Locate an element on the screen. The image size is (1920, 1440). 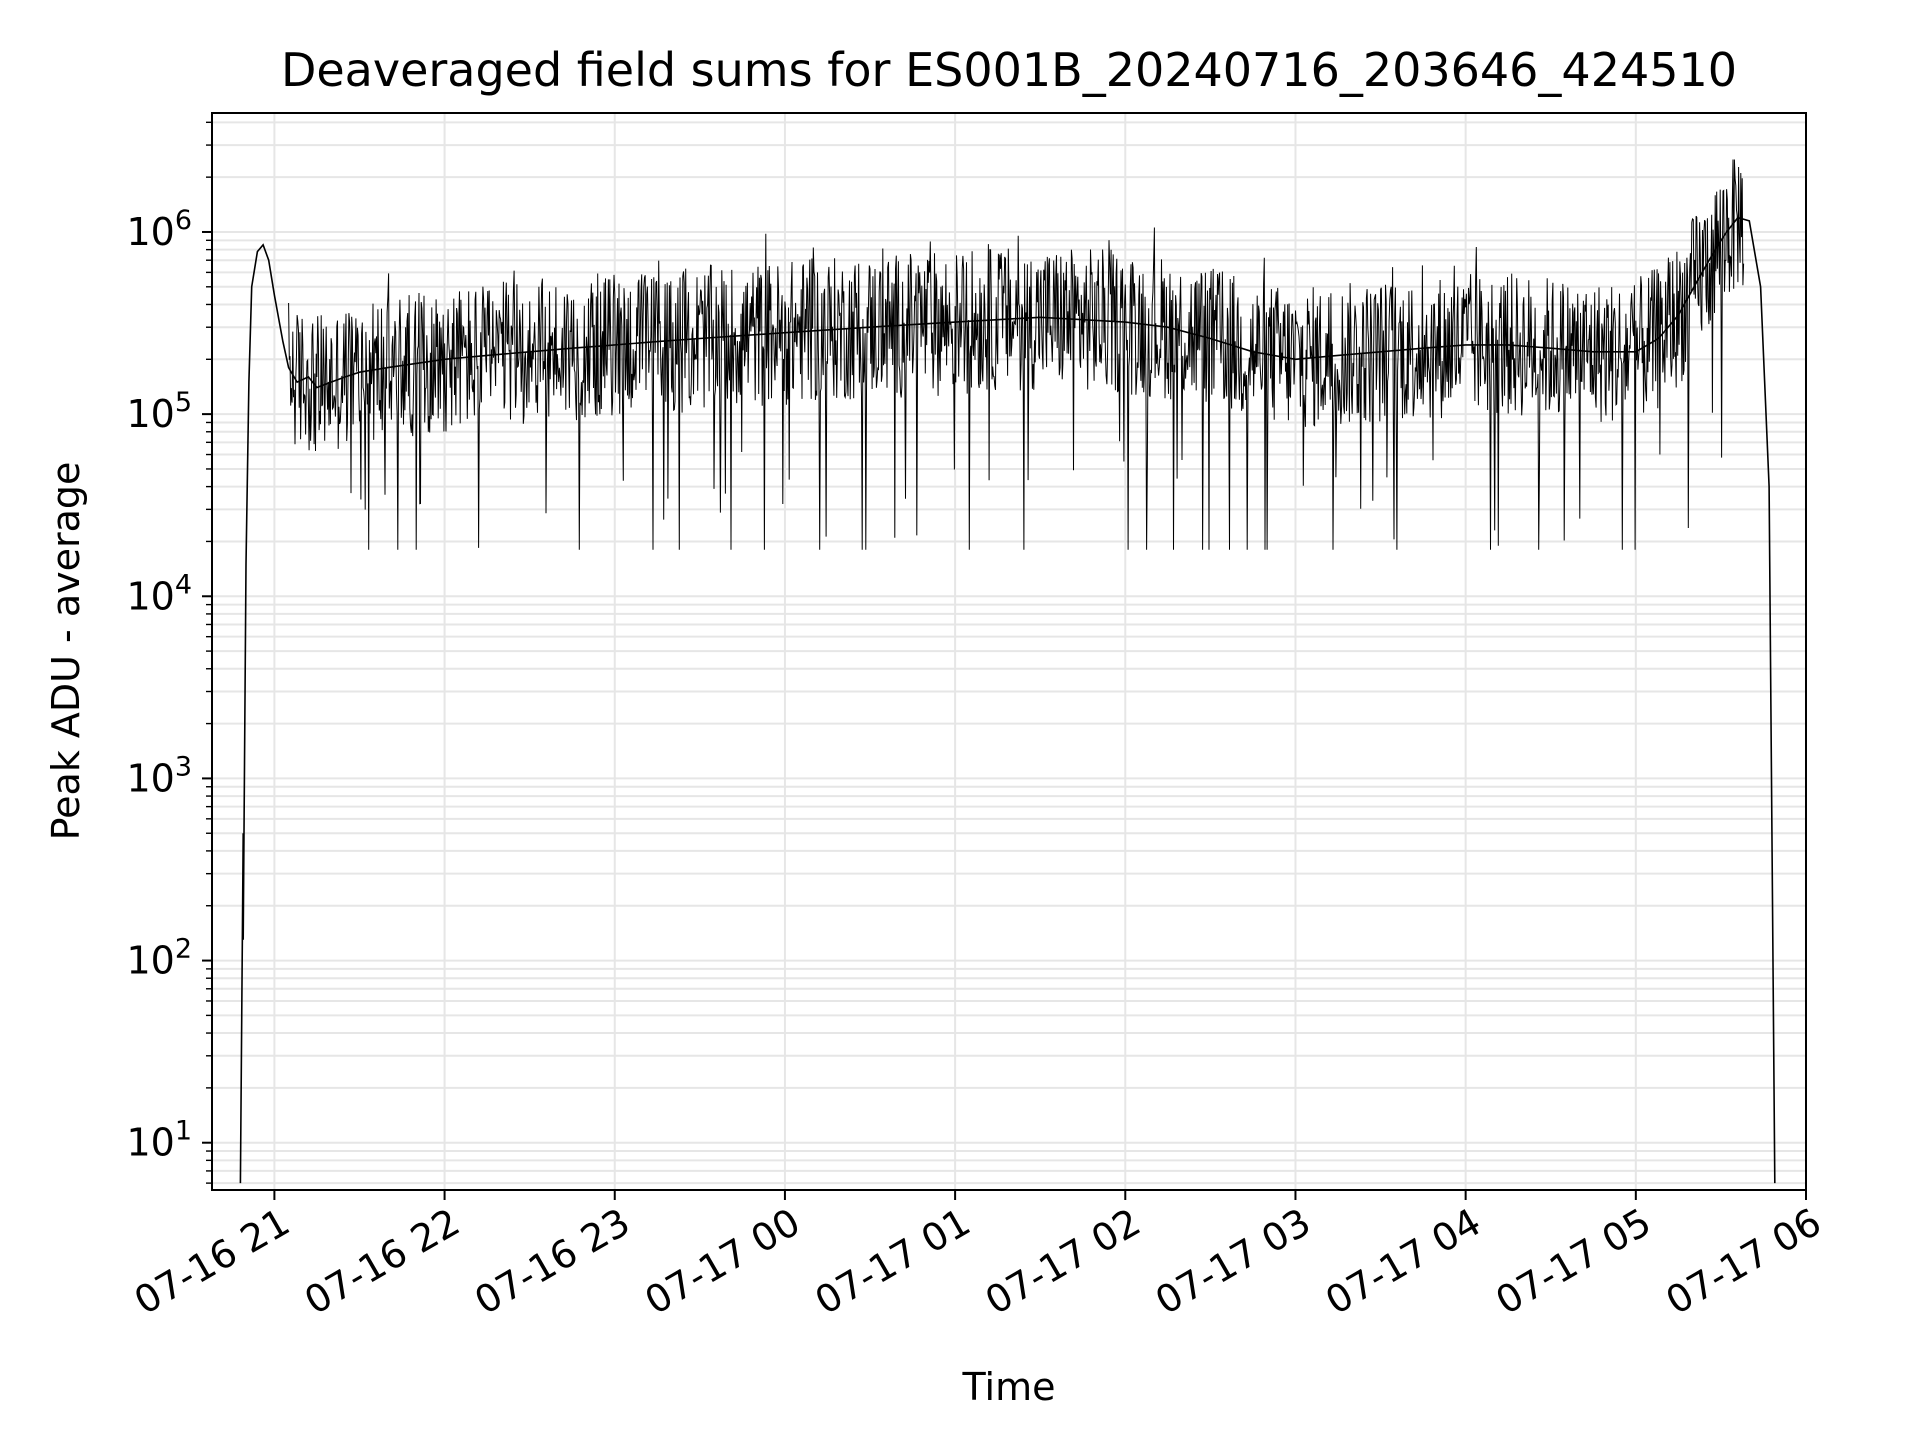
y-axis-label: Peak ADU - average is located at coordinates (66, 651).